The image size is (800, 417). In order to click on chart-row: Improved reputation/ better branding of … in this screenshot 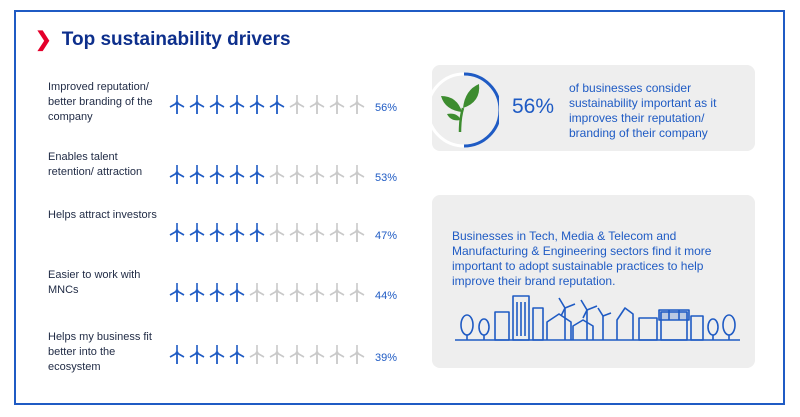, I will do `click(228, 110)`.